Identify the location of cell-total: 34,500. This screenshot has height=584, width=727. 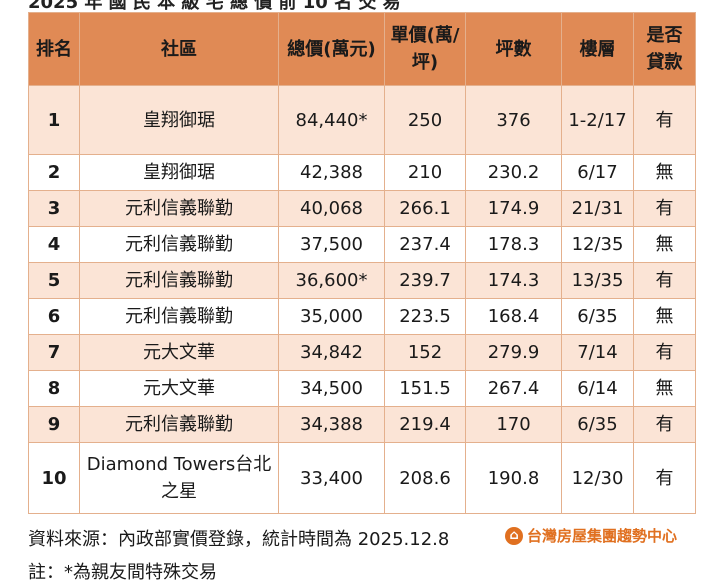
(331, 388).